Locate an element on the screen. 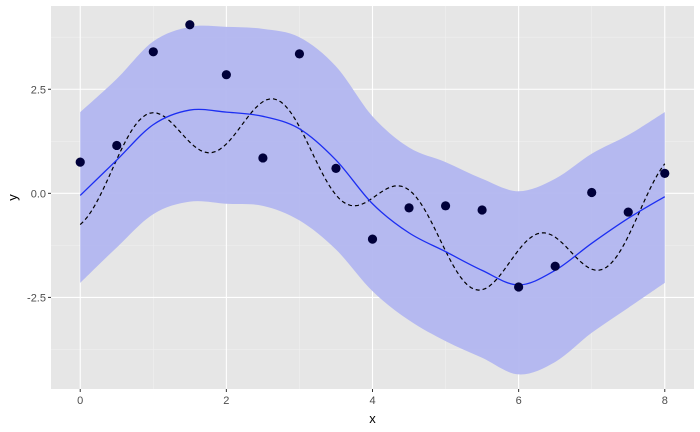 This screenshot has width=700, height=432. y-axis-title: y is located at coordinates (12, 197).